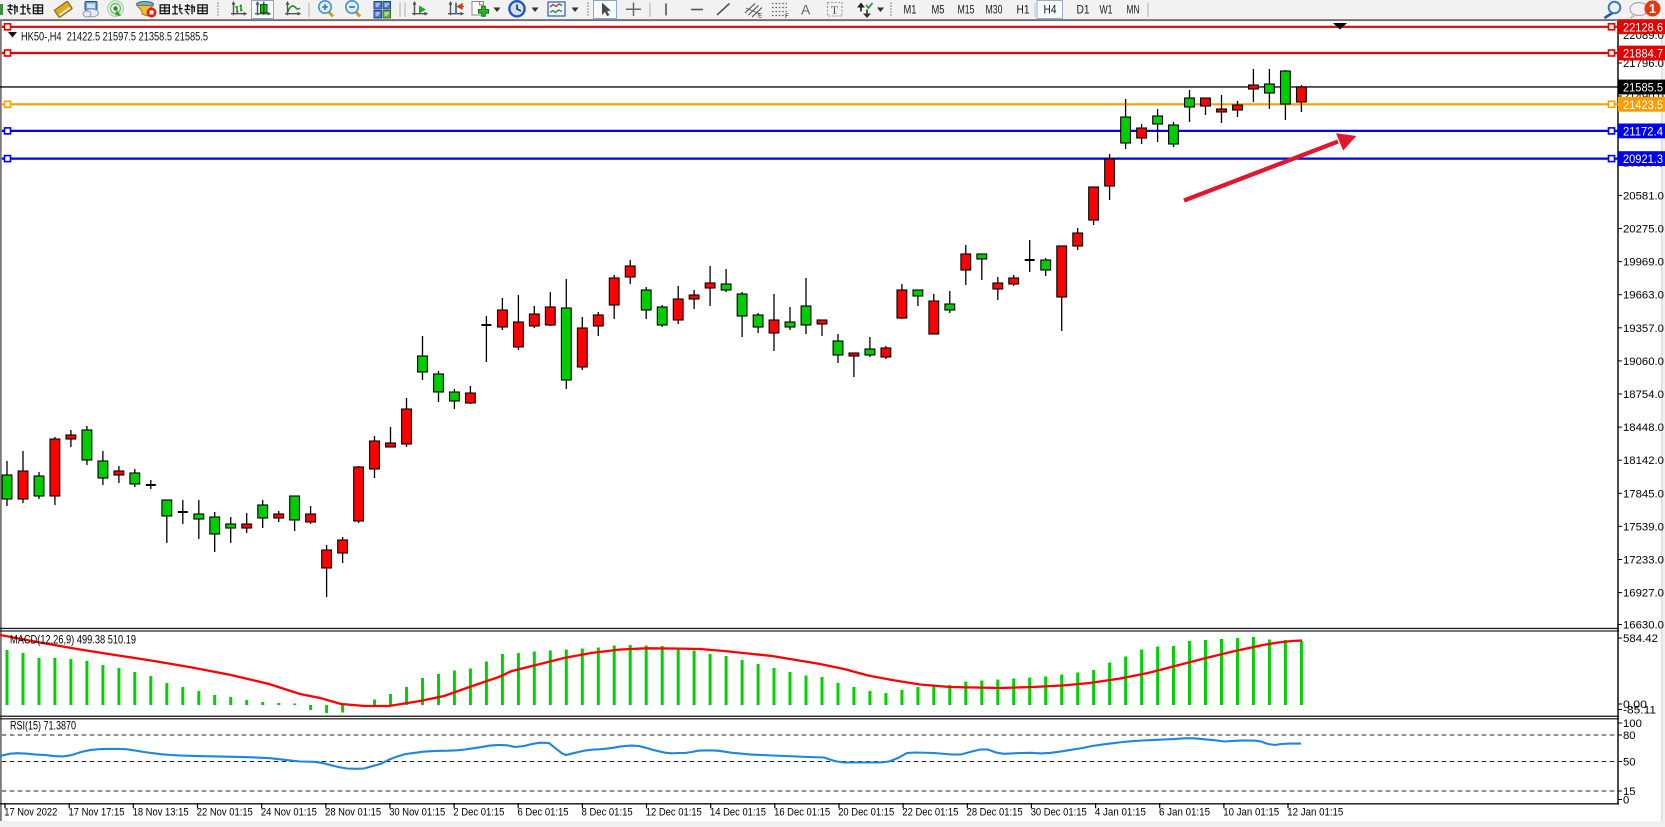  Describe the element at coordinates (1643, 263) in the screenshot. I see `svg-text: 19969.0` at that location.